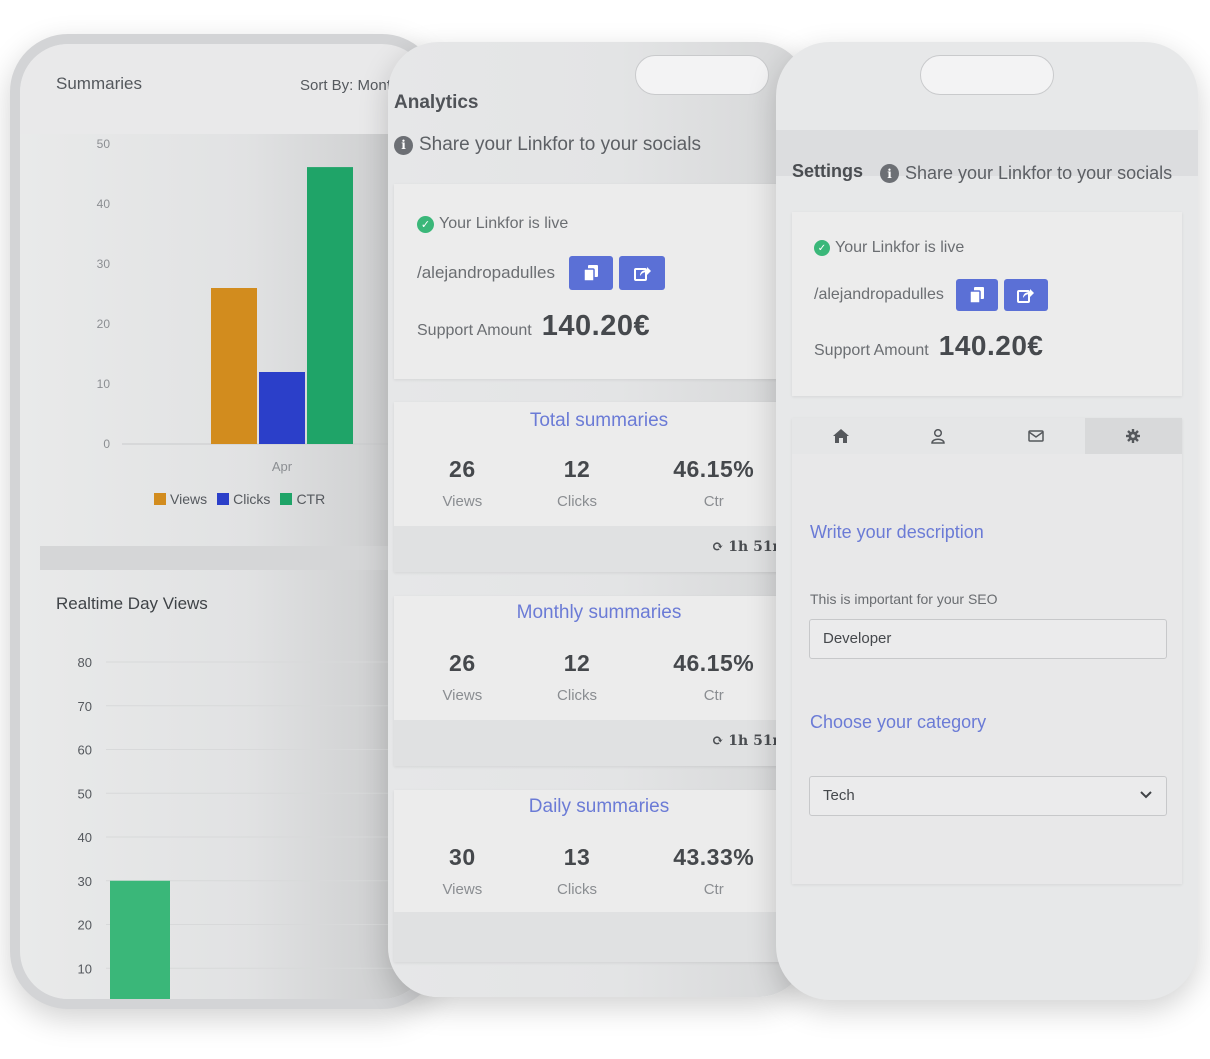 This screenshot has width=1210, height=1059. Describe the element at coordinates (577, 483) in the screenshot. I see `total-clicks: 12 Clicks` at that location.